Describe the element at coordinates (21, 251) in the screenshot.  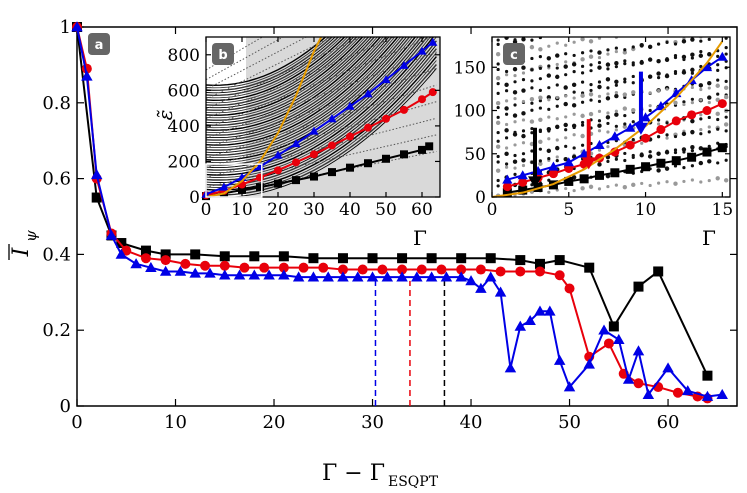
I see `main-y-axis-label: I` at that location.